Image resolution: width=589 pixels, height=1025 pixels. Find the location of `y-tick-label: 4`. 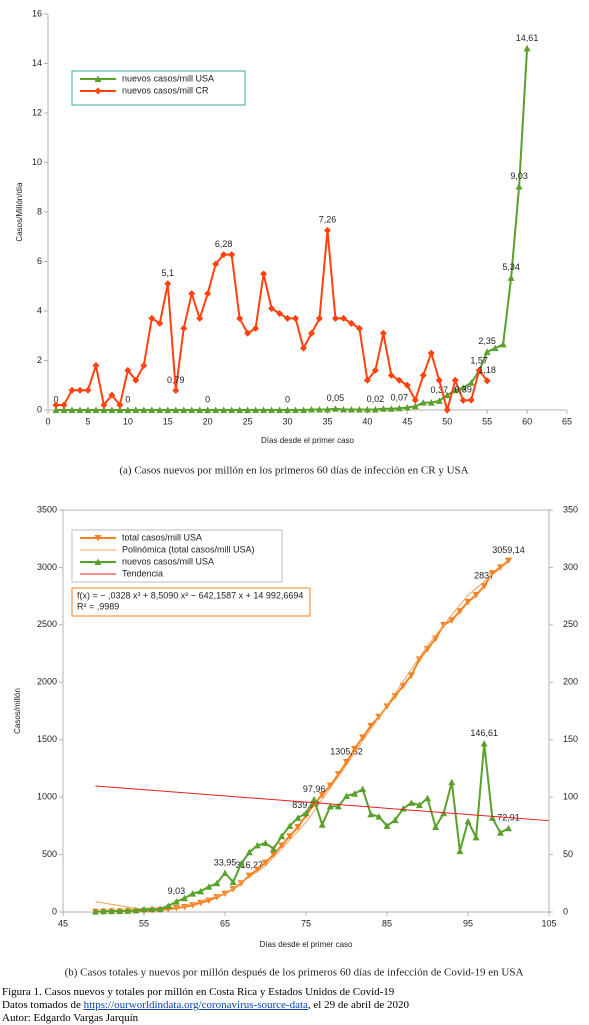

y-tick-label: 4 is located at coordinates (39, 310).